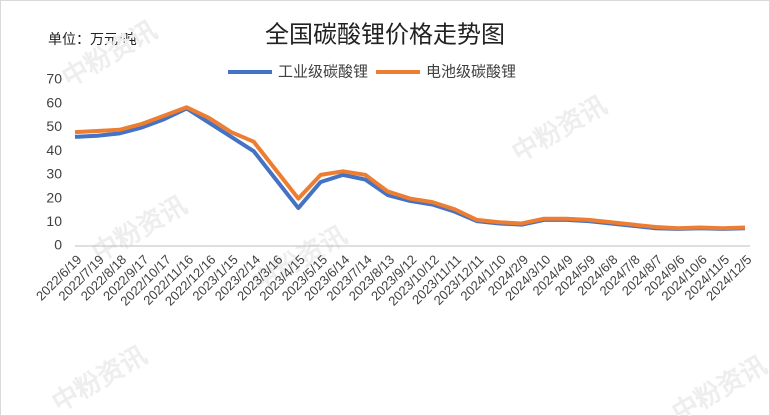 The width and height of the screenshot is (770, 416). What do you see at coordinates (58, 245) in the screenshot?
I see `y-tick-label: 0` at bounding box center [58, 245].